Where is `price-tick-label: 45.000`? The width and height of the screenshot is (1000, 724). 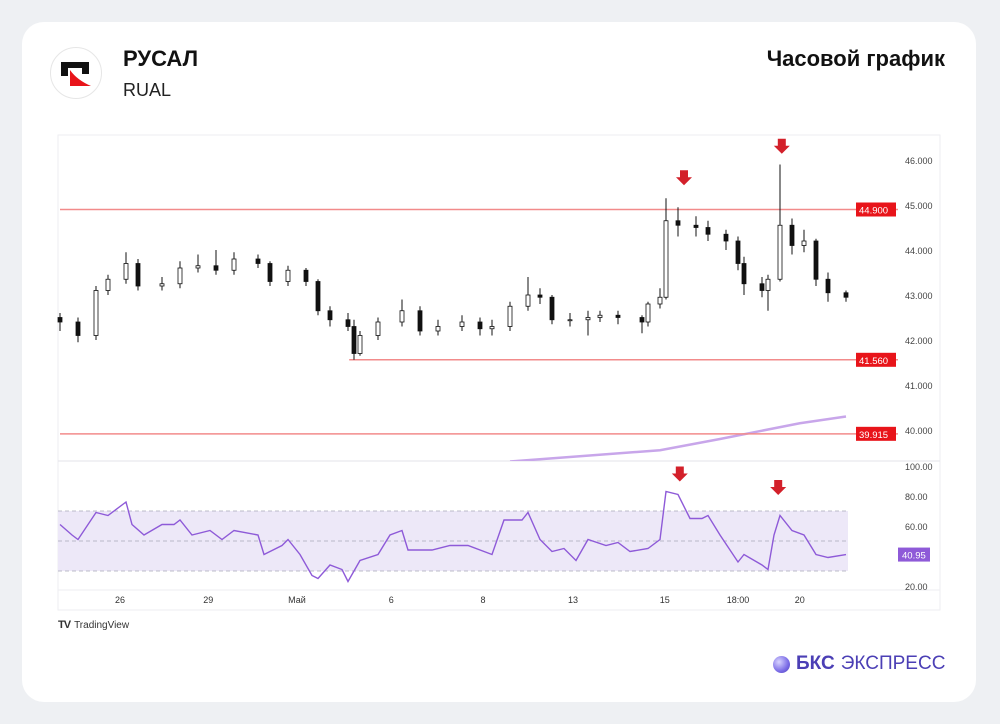 price-tick-label: 45.000 is located at coordinates (919, 206).